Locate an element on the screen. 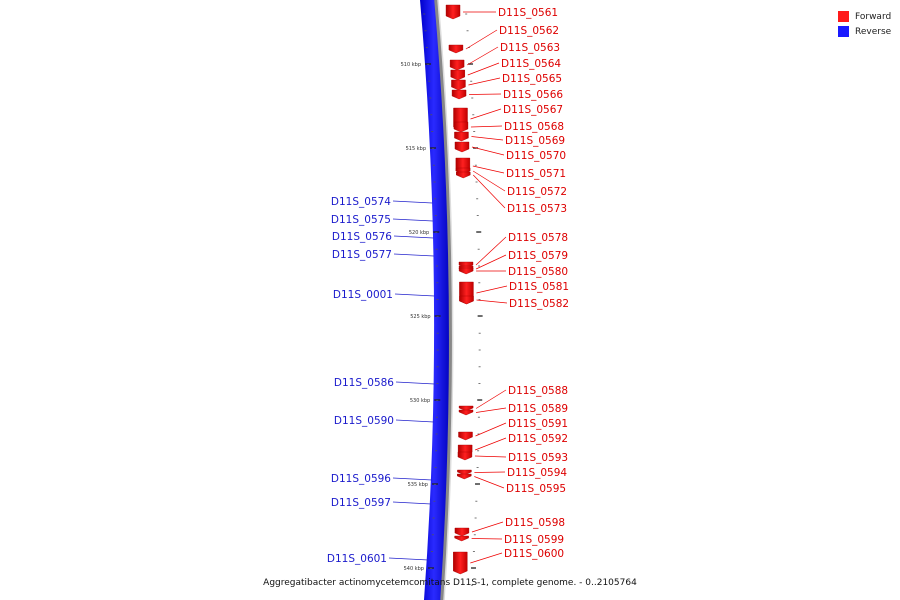 Image resolution: width=900 pixels, height=600 pixels. reverse-gene-label: D11S_0001 is located at coordinates (363, 295).